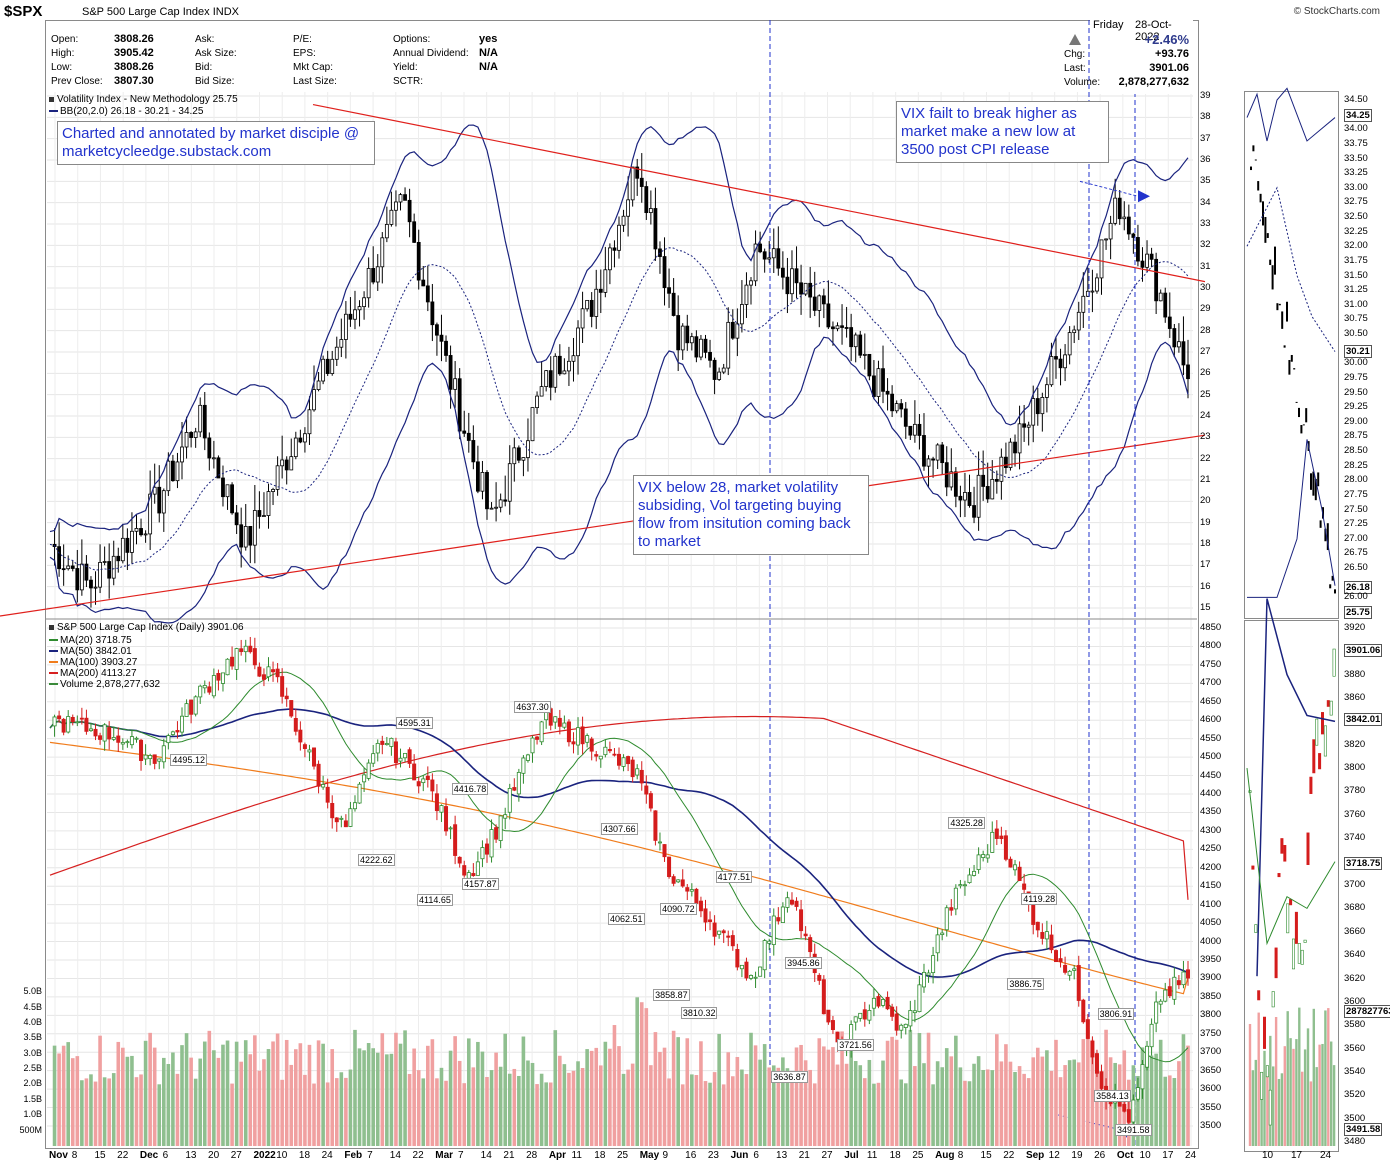  I want to click on vix-y-tick: 36, so click(1205, 159).